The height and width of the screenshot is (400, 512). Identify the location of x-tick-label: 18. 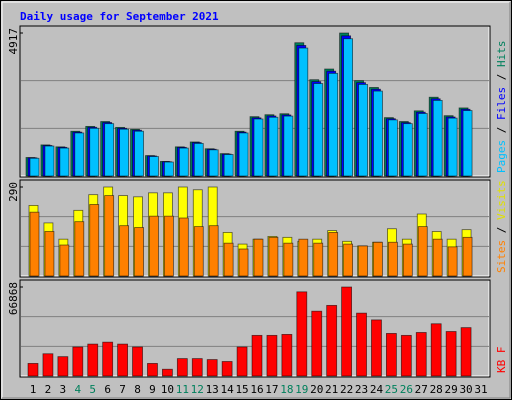
(286, 389).